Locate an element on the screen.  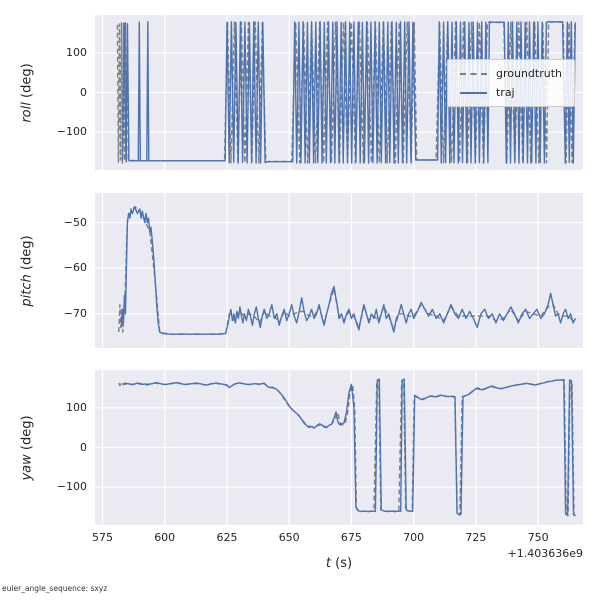
ytick-label: −60 is located at coordinates (75, 268).